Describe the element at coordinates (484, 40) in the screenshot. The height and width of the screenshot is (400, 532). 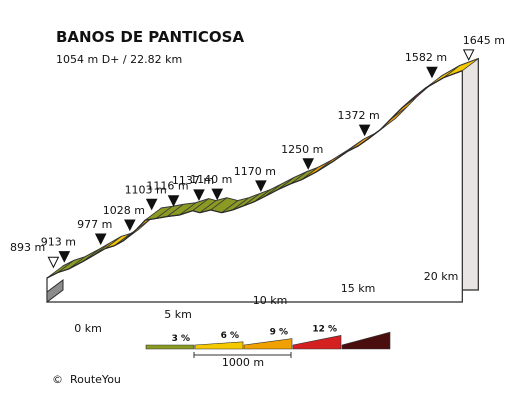
I see `altitude-label: 1645 m` at that location.